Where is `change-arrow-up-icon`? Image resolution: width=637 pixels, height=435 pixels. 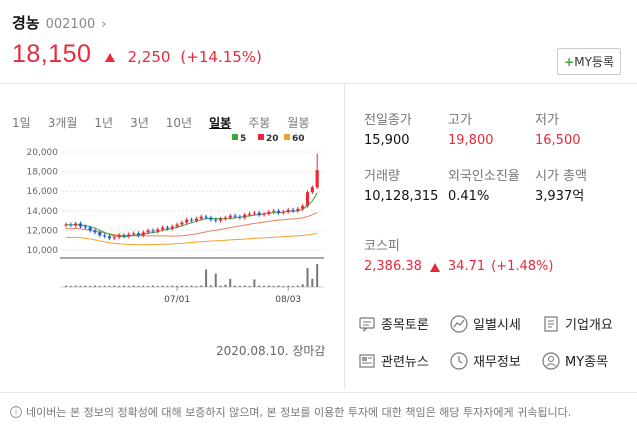 change-arrow-up-icon is located at coordinates (110, 57).